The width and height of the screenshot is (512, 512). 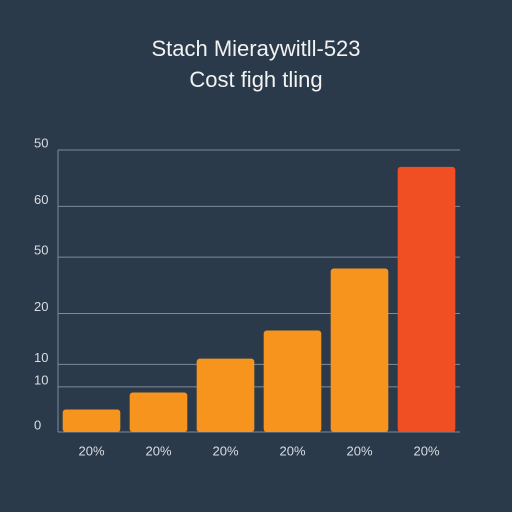 What do you see at coordinates (41, 306) in the screenshot?
I see `y-tick-label: 20` at bounding box center [41, 306].